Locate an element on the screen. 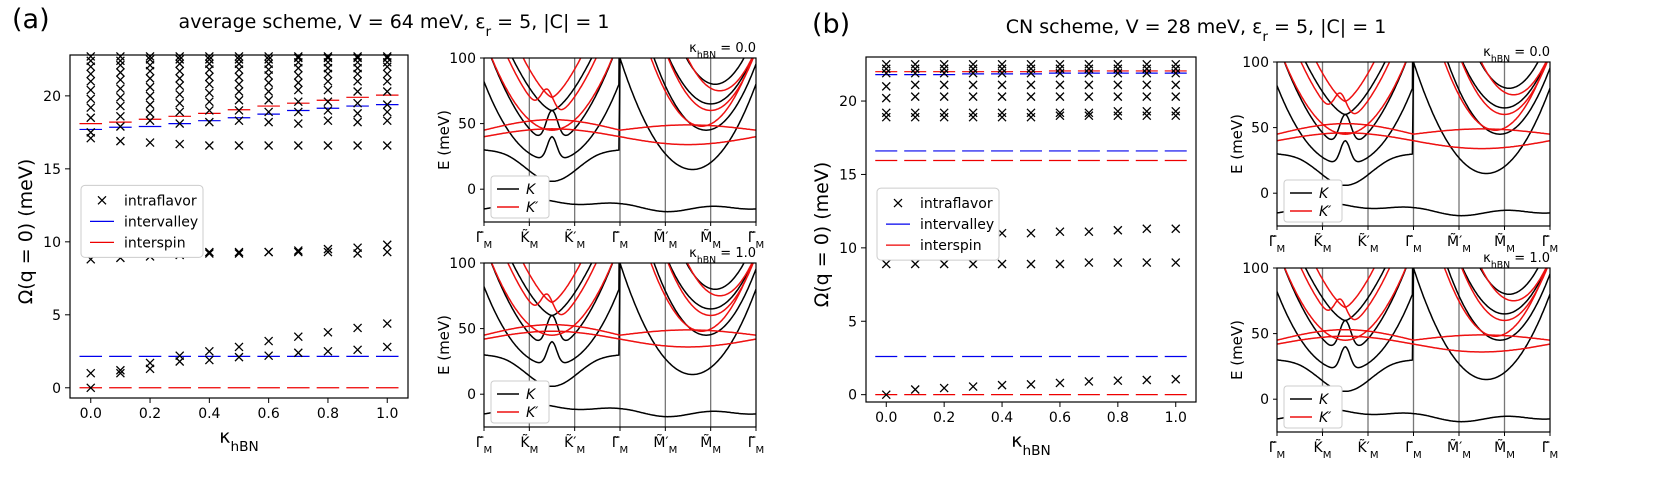 The image size is (1660, 491). y-tick-label: 20 is located at coordinates (52, 97).